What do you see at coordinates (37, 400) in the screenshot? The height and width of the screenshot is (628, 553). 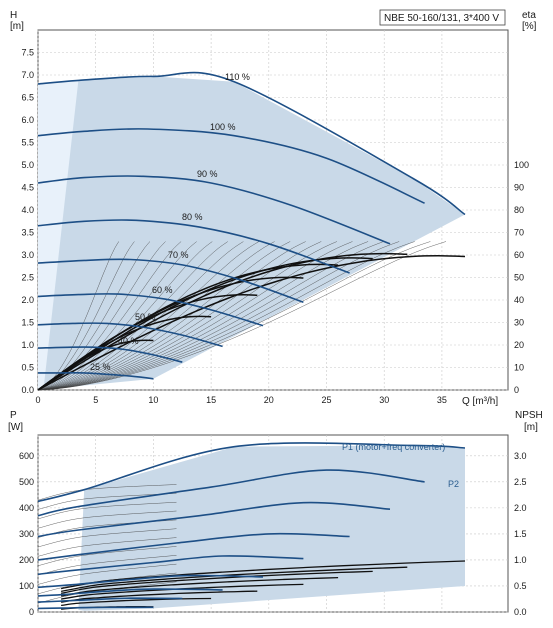 I see `flow-tick-label: 0` at bounding box center [37, 400].